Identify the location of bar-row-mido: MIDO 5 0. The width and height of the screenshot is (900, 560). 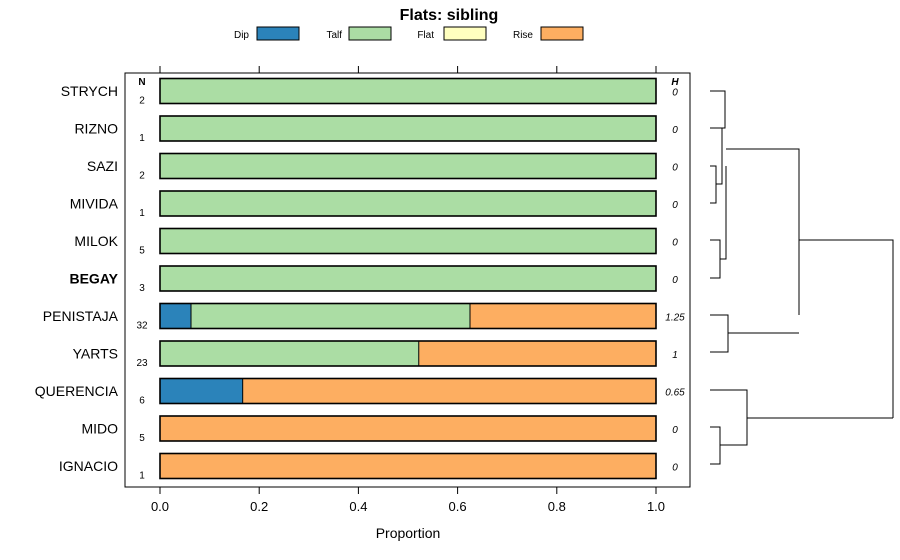
(379, 429).